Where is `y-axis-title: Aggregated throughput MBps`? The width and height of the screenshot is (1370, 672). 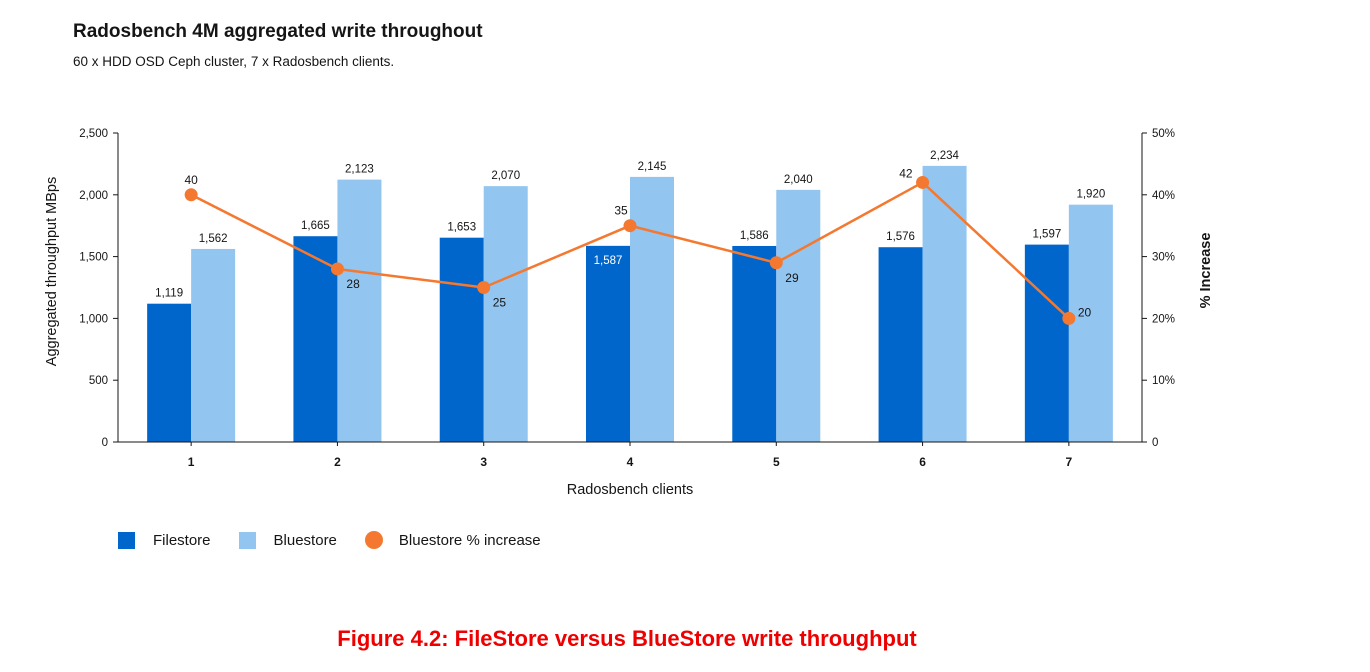 y-axis-title: Aggregated throughput MBps is located at coordinates (52, 271).